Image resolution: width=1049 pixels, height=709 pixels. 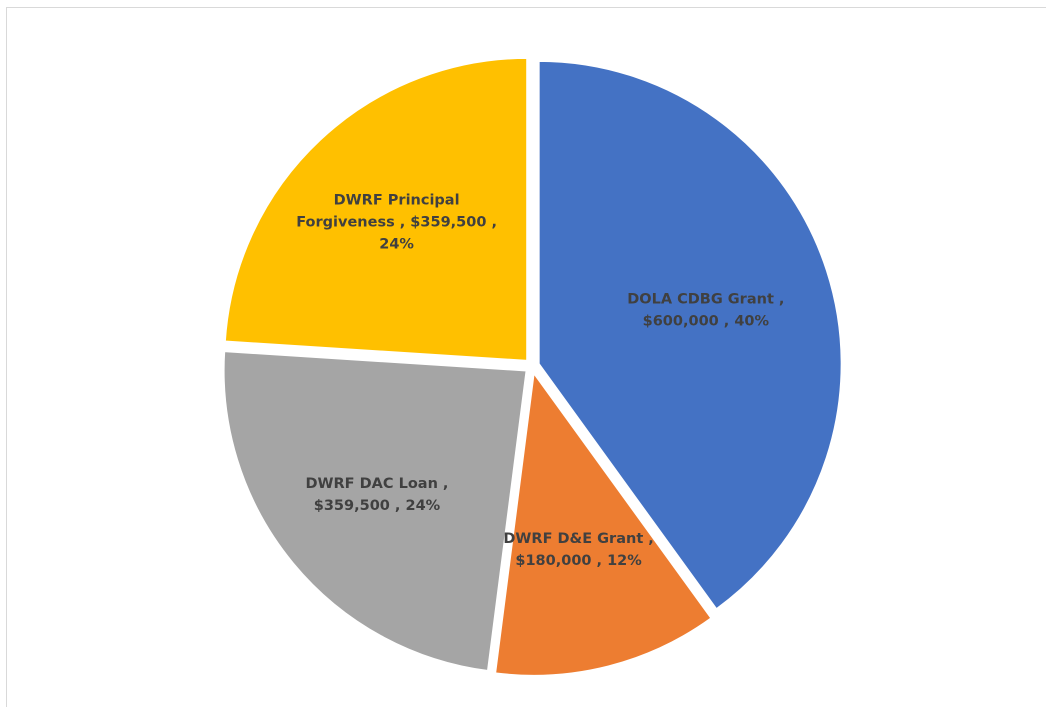 What do you see at coordinates (376, 495) in the screenshot?
I see `slice-label-dwrf-dac-loan: DWRF DAC Loan , $359,500 , 24%` at bounding box center [376, 495].